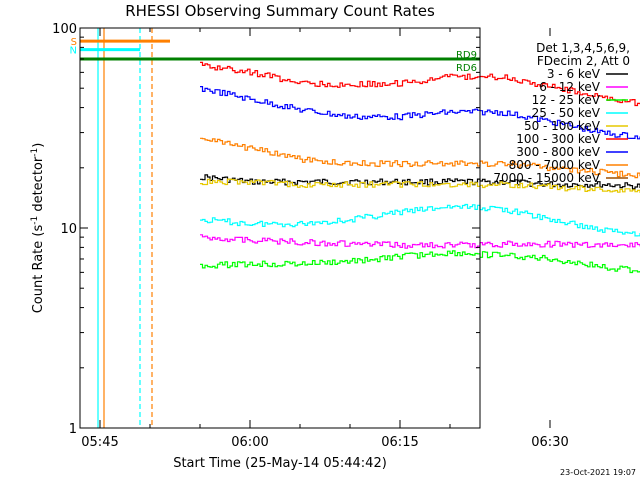 This screenshot has height=480, width=640. I want to click on legend-label-2: 12 - 25 keV, so click(566, 100).